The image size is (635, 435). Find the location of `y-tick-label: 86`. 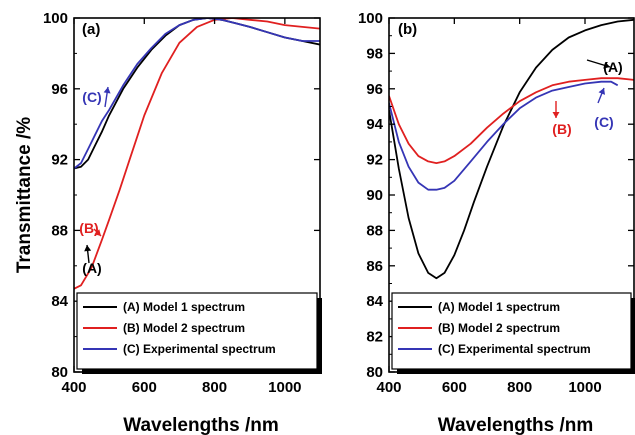

y-tick-label: 86 is located at coordinates (374, 266).